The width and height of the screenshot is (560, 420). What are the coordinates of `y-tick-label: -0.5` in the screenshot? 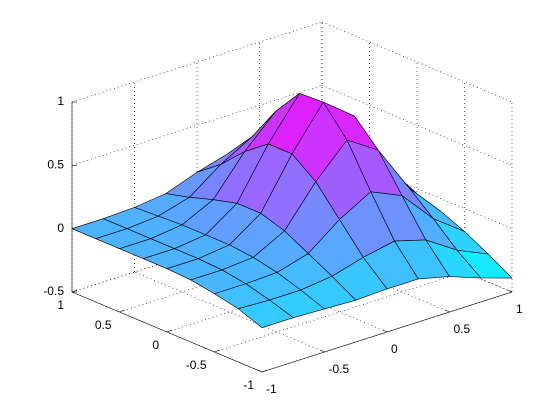 It's located at (196, 365).